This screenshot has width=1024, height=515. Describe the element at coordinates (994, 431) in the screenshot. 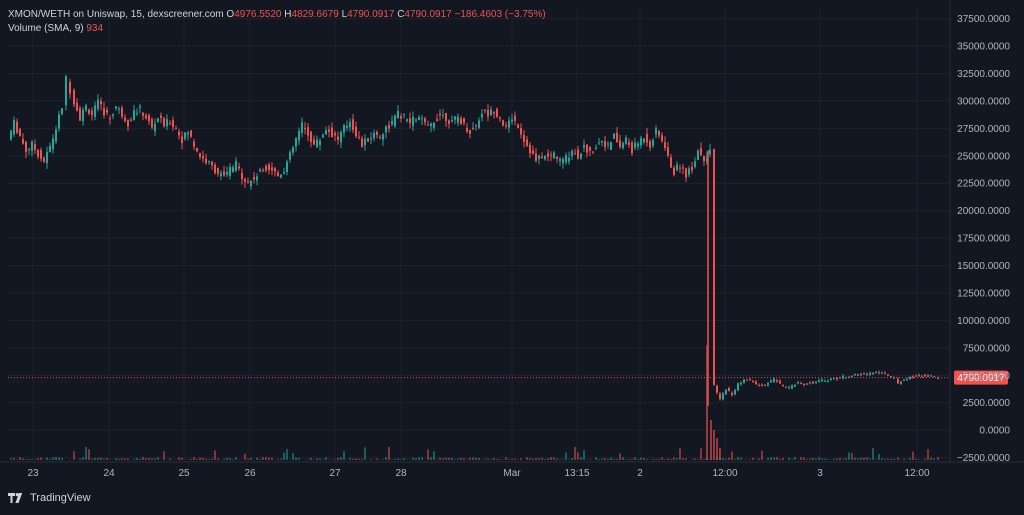

I see `y-tick-label: 0.0000` at that location.